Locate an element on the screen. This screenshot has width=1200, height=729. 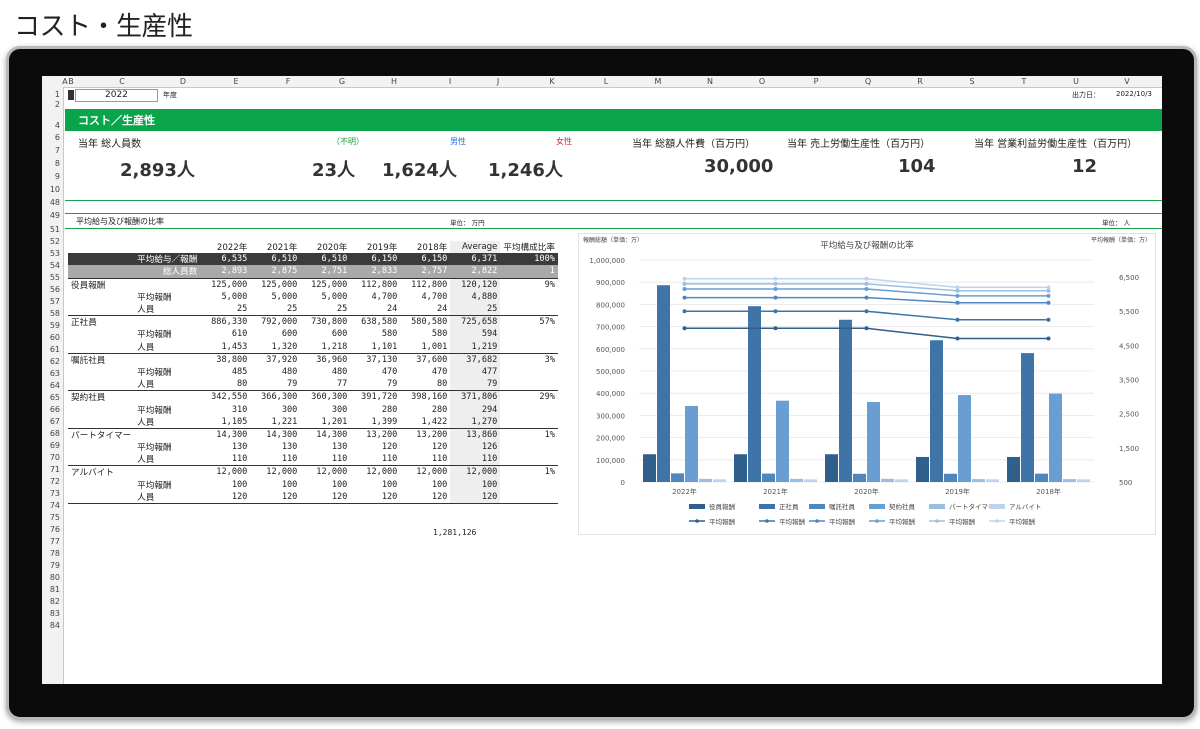
row-header: 72 is located at coordinates (54, 481).